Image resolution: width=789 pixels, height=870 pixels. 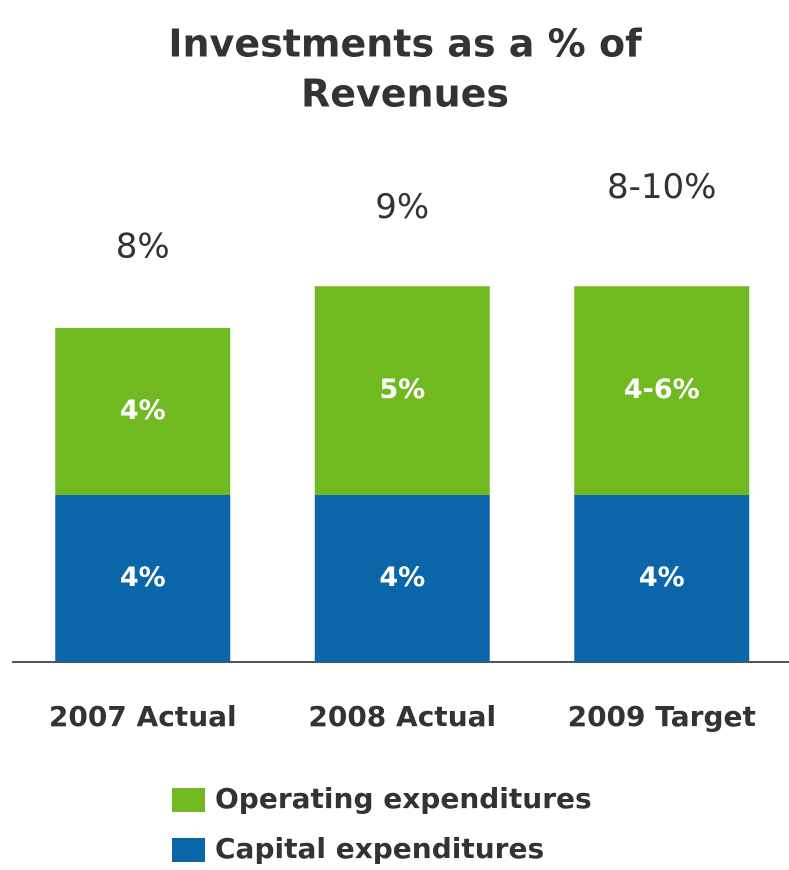 I want to click on x-tick-label: 2008 Actual, so click(x=402, y=716).